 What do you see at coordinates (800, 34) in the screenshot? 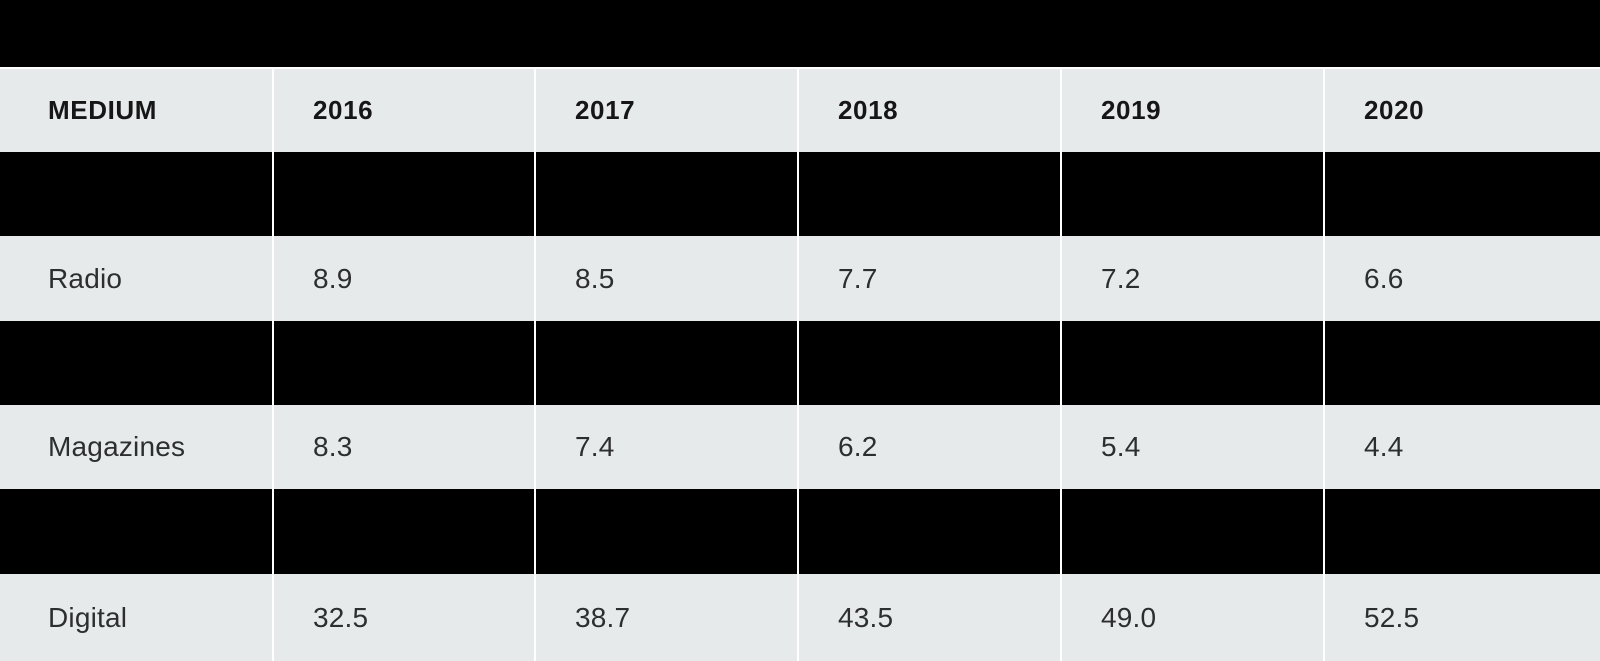
I see `redacted-title-banner` at bounding box center [800, 34].